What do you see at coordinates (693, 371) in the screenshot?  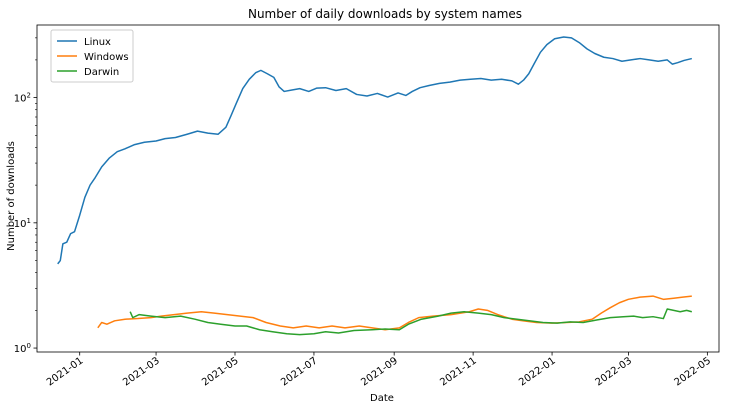 I see `x-tick-label: 2022-05` at bounding box center [693, 371].